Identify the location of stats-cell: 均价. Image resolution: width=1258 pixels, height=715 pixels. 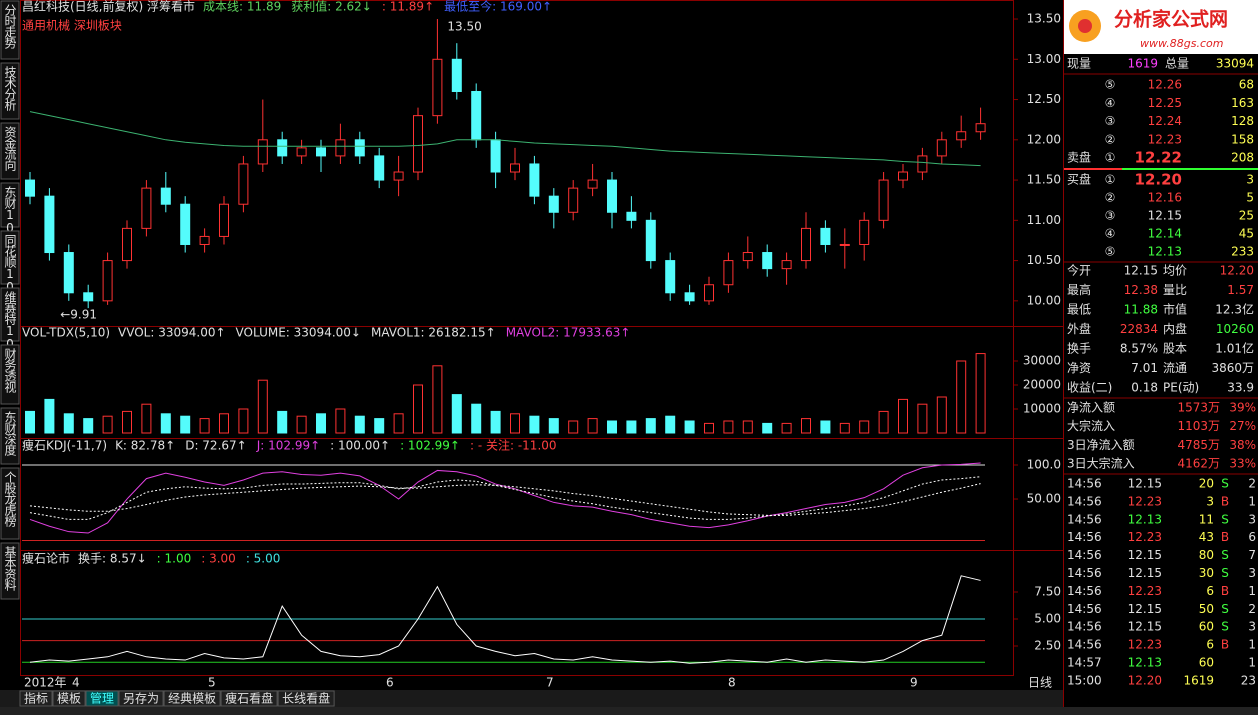
(1175, 271).